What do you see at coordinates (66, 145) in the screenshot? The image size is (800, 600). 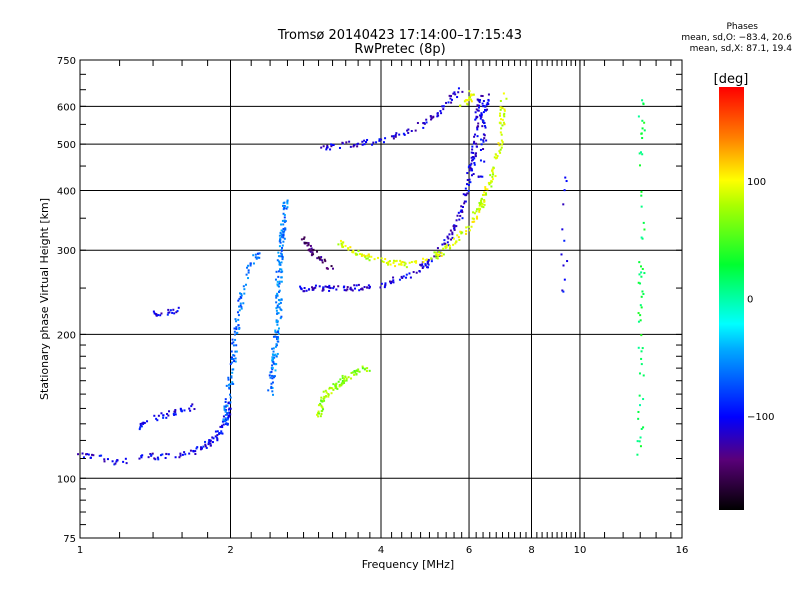 I see `y-tick-label: 500` at bounding box center [66, 145].